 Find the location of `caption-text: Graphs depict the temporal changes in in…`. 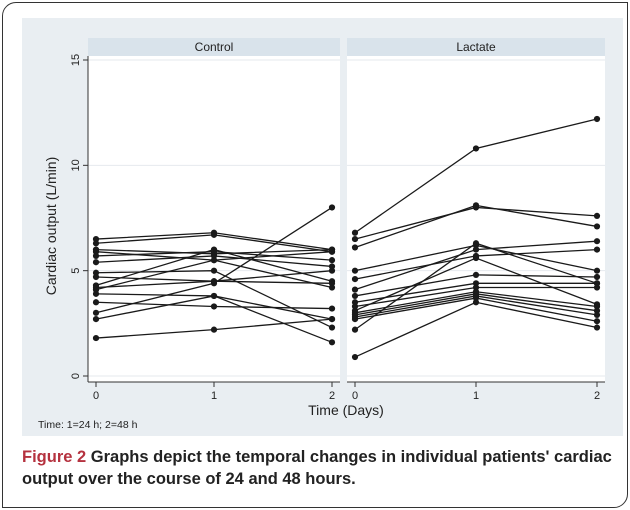

caption-text: Graphs depict the temporal changes in in… is located at coordinates (317, 468).